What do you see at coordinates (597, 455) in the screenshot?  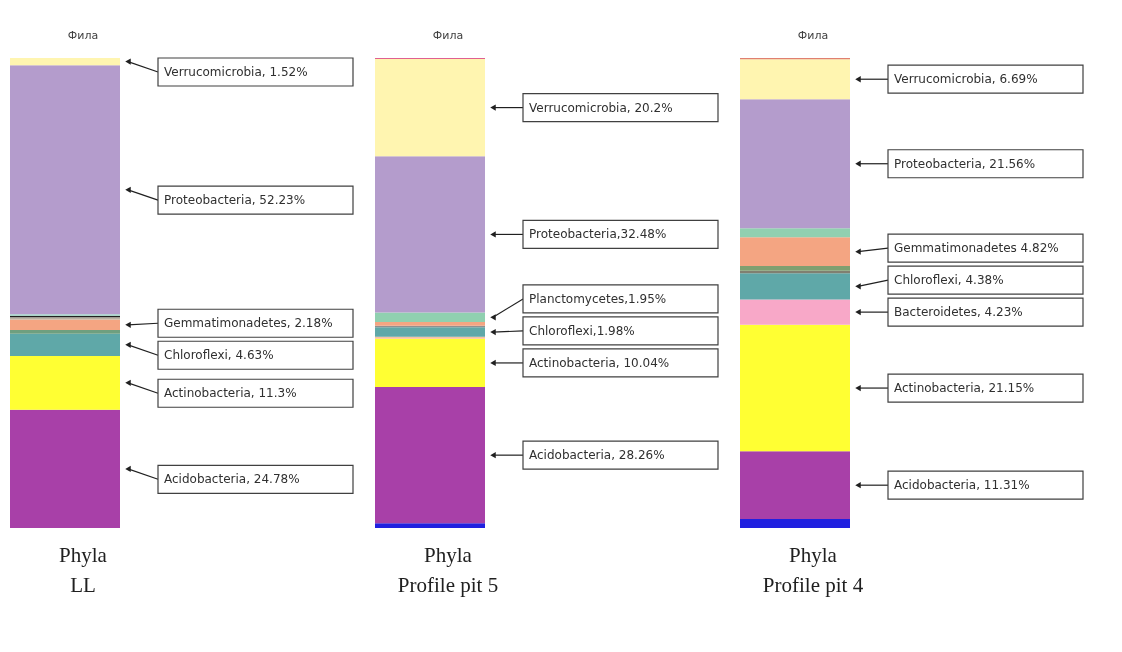 I see `data-label: Acidobacteria, 28.26%` at bounding box center [597, 455].